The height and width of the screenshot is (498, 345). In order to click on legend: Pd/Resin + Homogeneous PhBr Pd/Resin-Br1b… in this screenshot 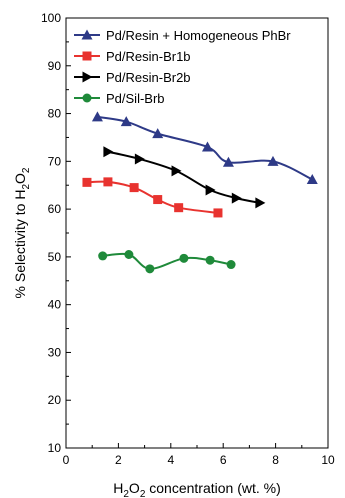, I will do `click(182, 67)`.